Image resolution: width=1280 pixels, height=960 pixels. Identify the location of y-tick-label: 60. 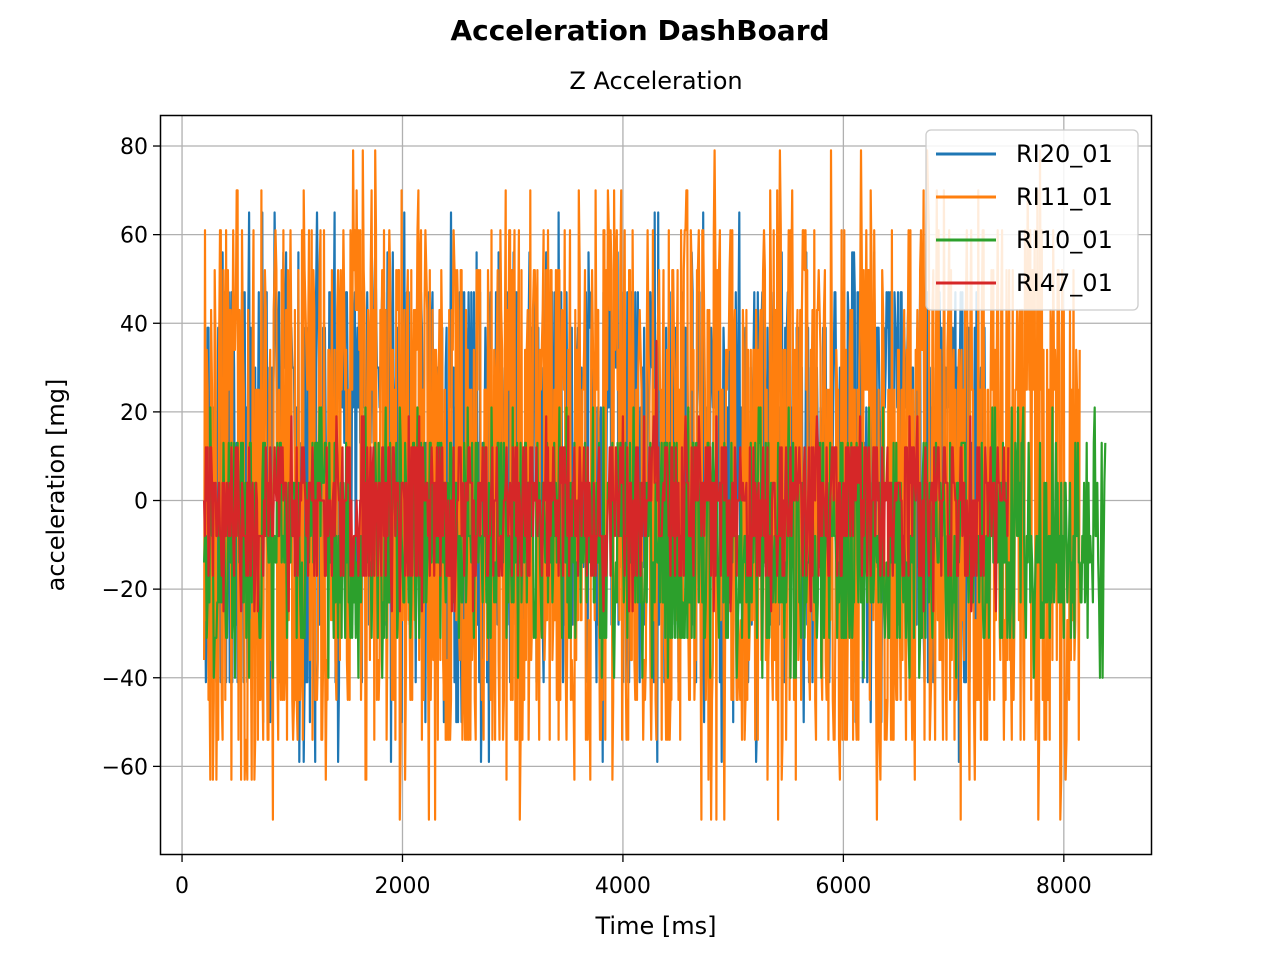
(134, 236).